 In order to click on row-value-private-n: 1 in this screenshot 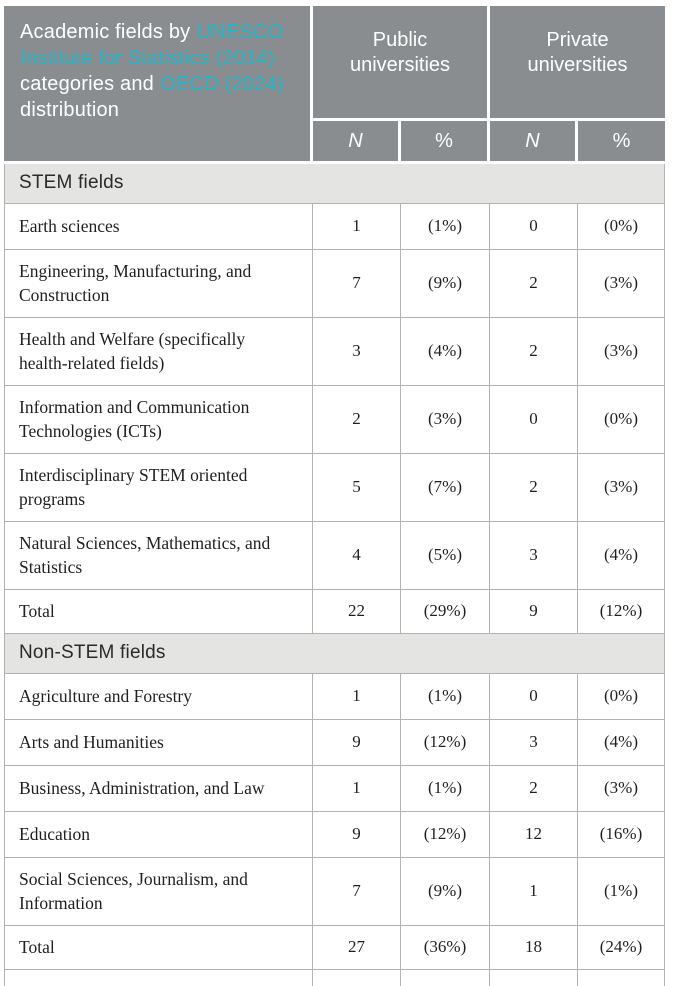, I will do `click(534, 892)`.